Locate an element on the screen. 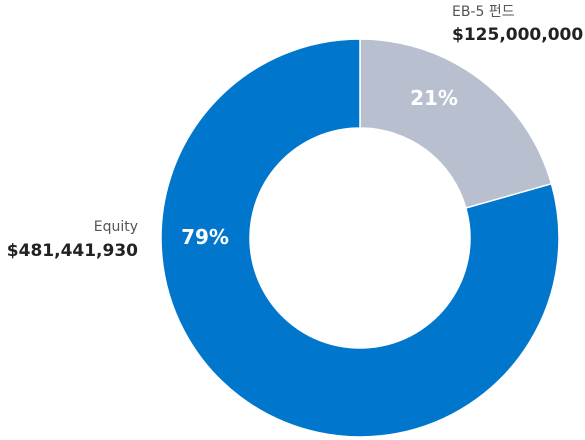 This screenshot has height=440, width=585. series-amount-equity: $481,441,930 is located at coordinates (72, 251).